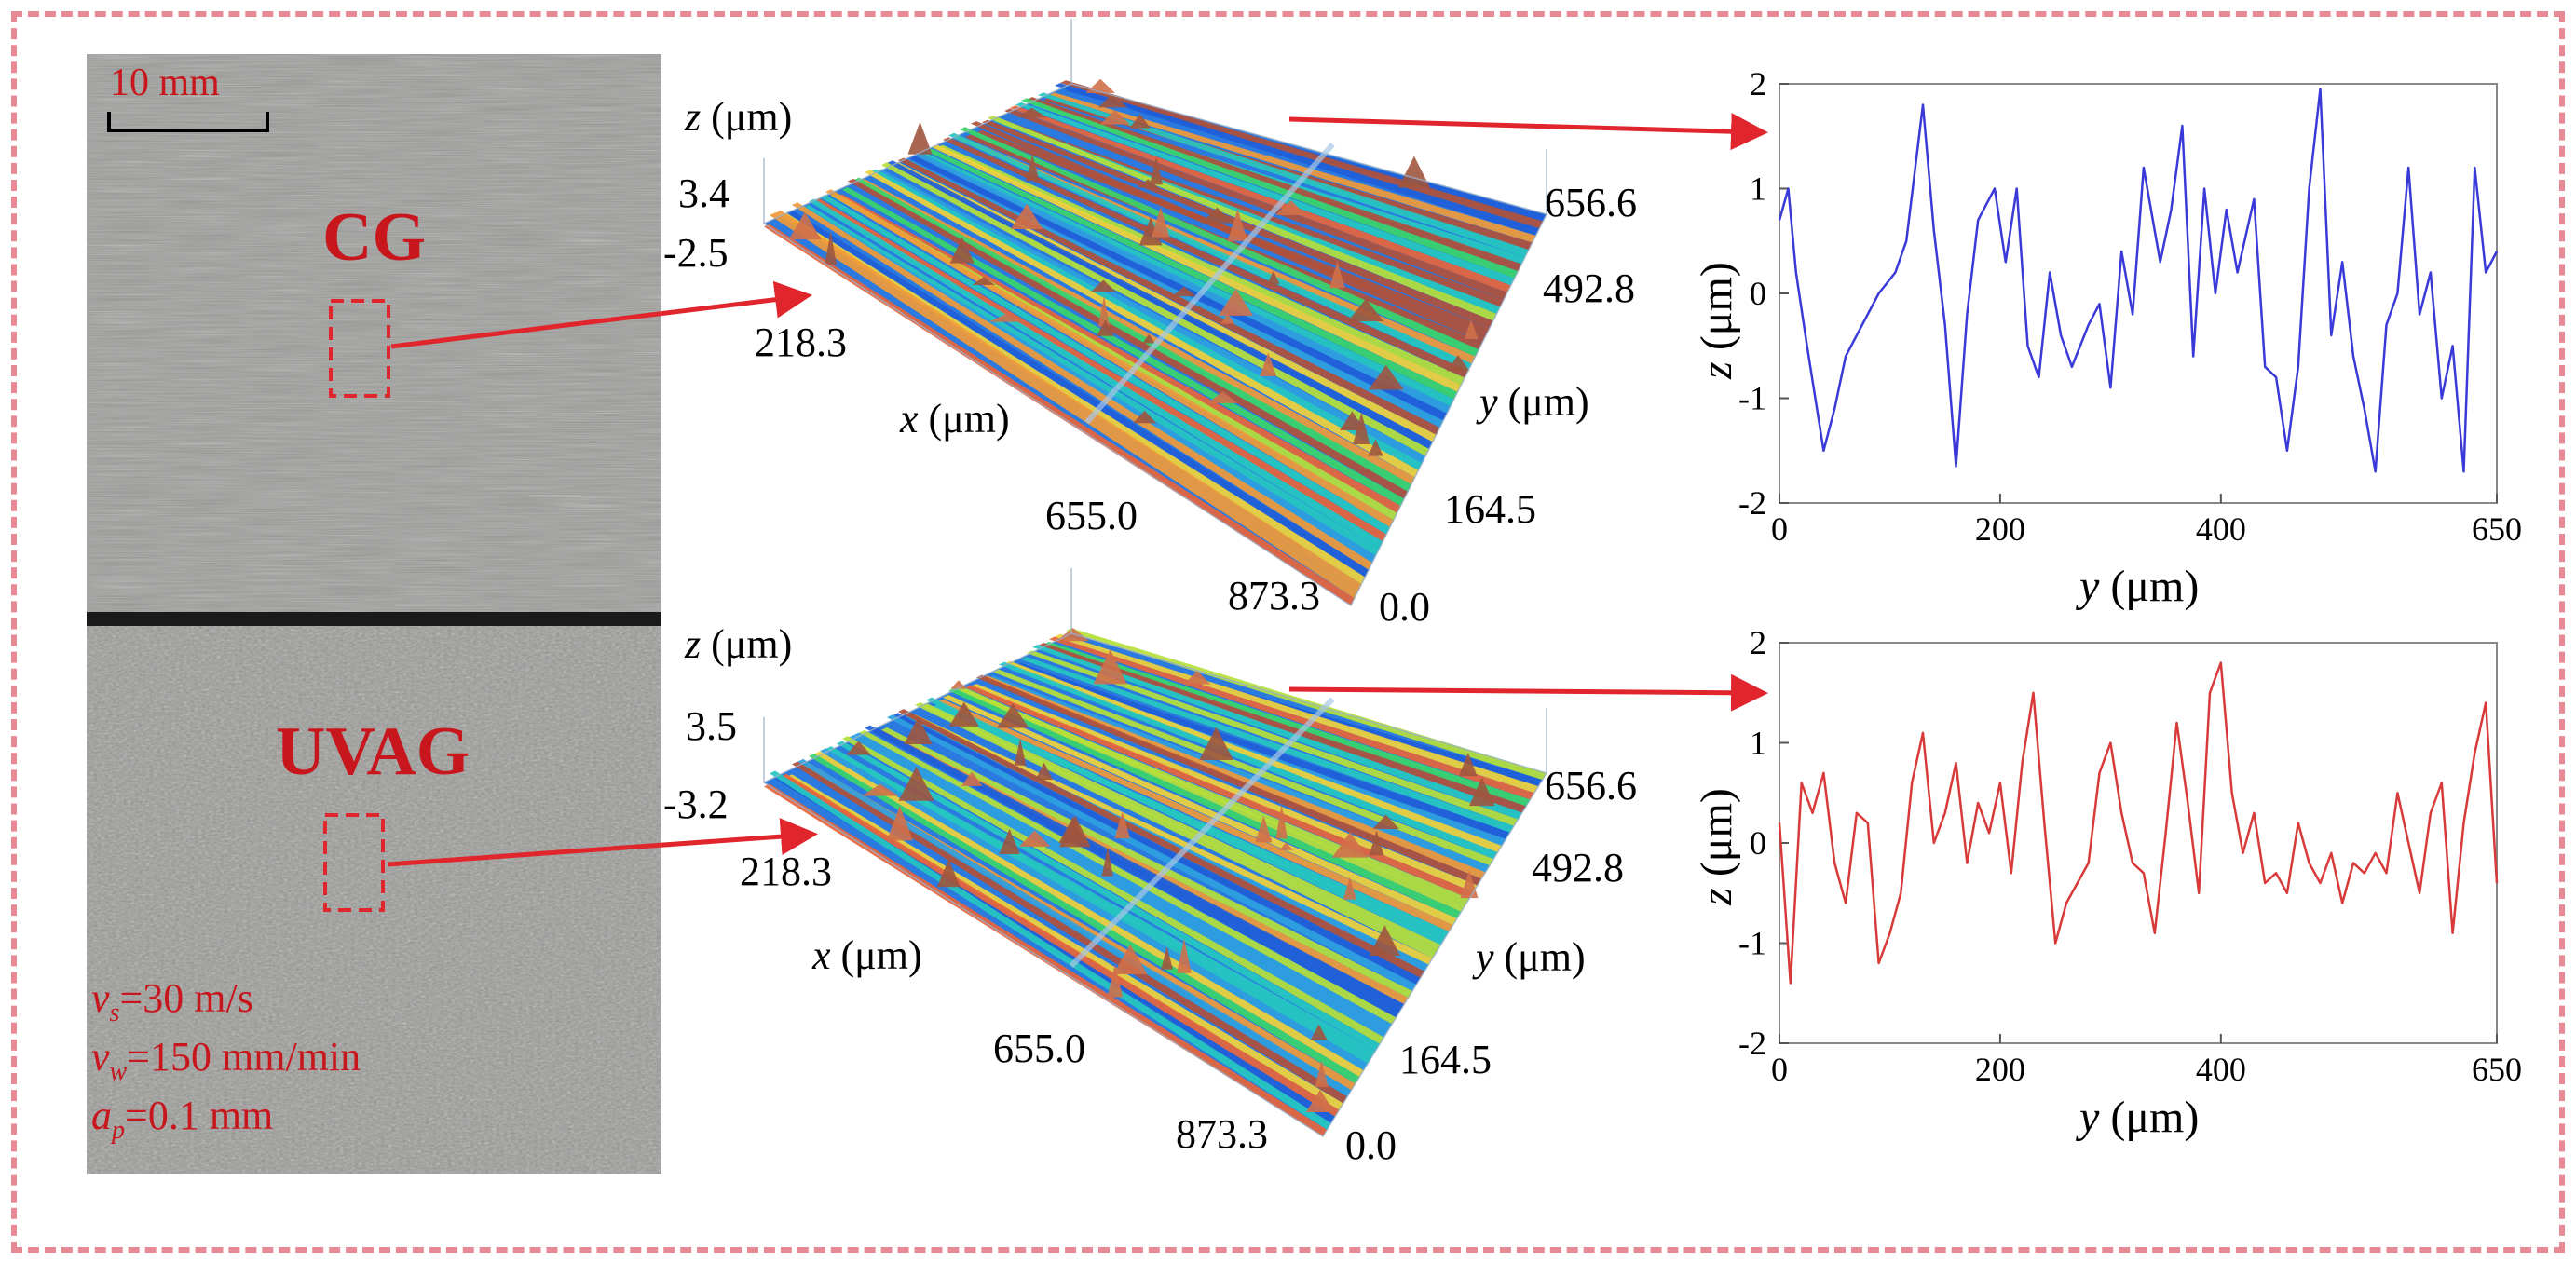  What do you see at coordinates (876, 955) in the screenshot?
I see `uvag-3d-x-unit: (μm)` at bounding box center [876, 955].